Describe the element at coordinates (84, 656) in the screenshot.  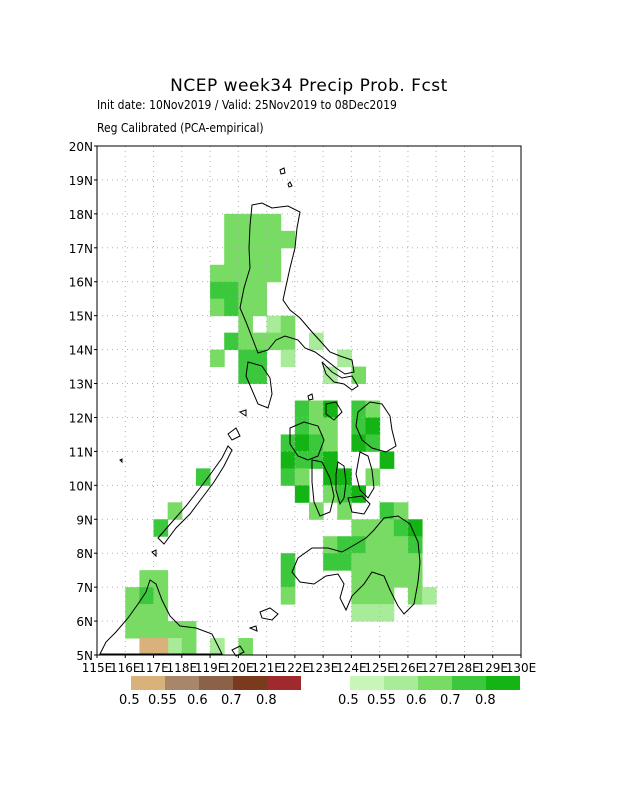
I see `latitude-label: 5N` at that location.